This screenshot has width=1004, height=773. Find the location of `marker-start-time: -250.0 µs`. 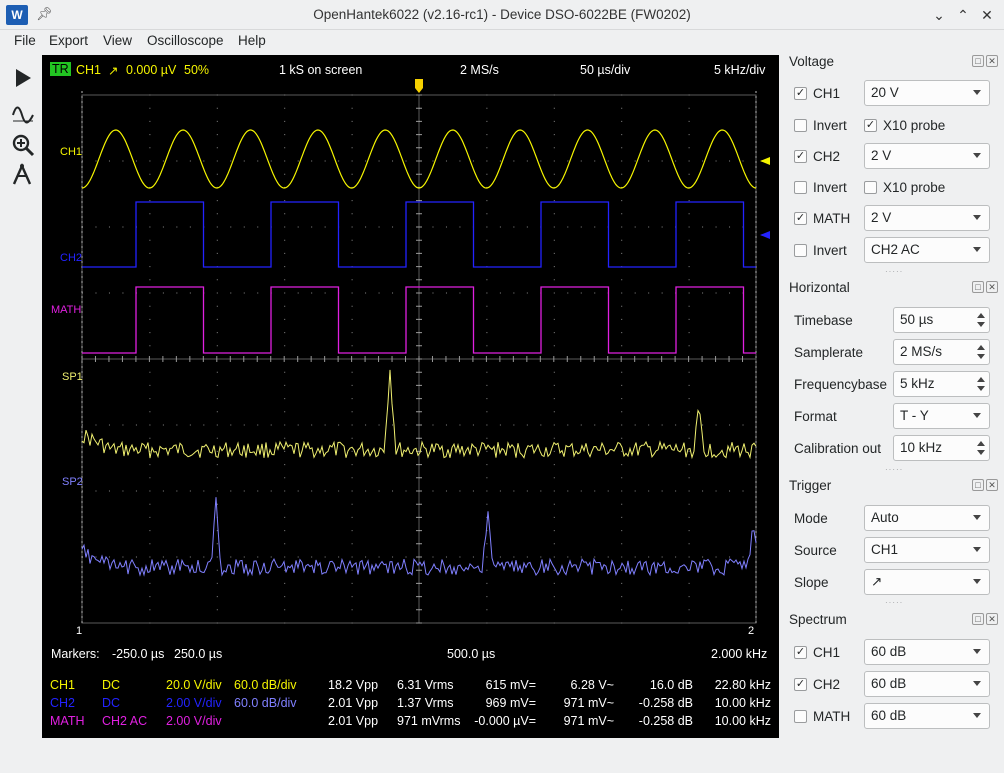

marker-start-time: -250.0 µs is located at coordinates (138, 654).